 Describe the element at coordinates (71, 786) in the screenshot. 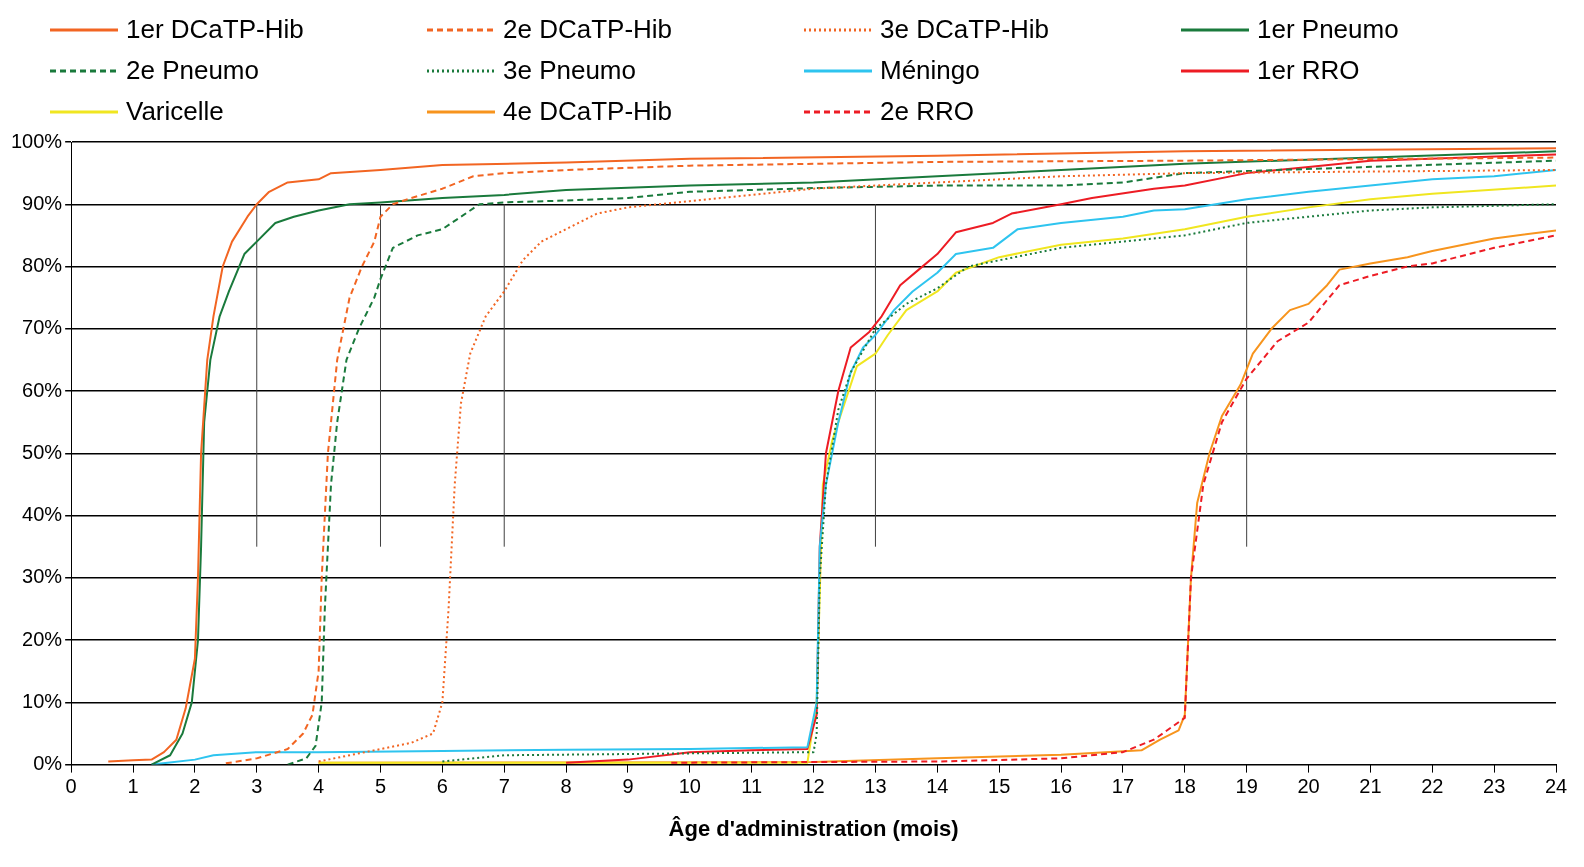

I see `x-tick-label: 0` at that location.